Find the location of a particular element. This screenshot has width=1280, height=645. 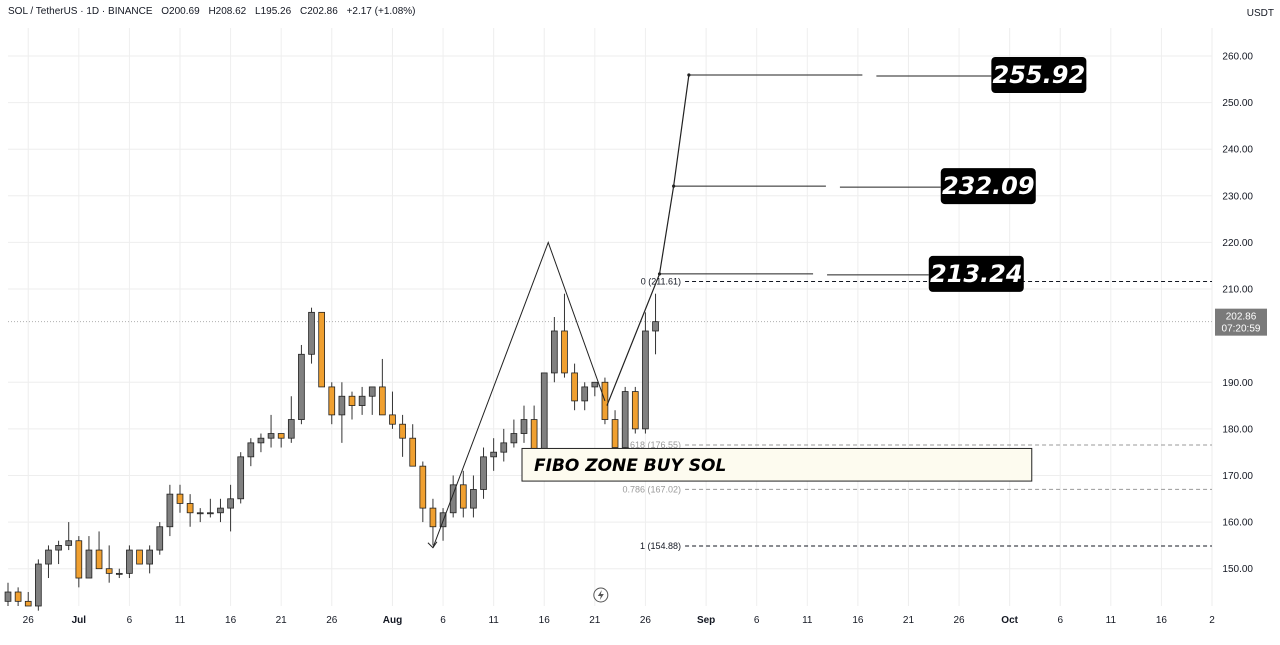

target-label: 232.09 is located at coordinates (988, 186).